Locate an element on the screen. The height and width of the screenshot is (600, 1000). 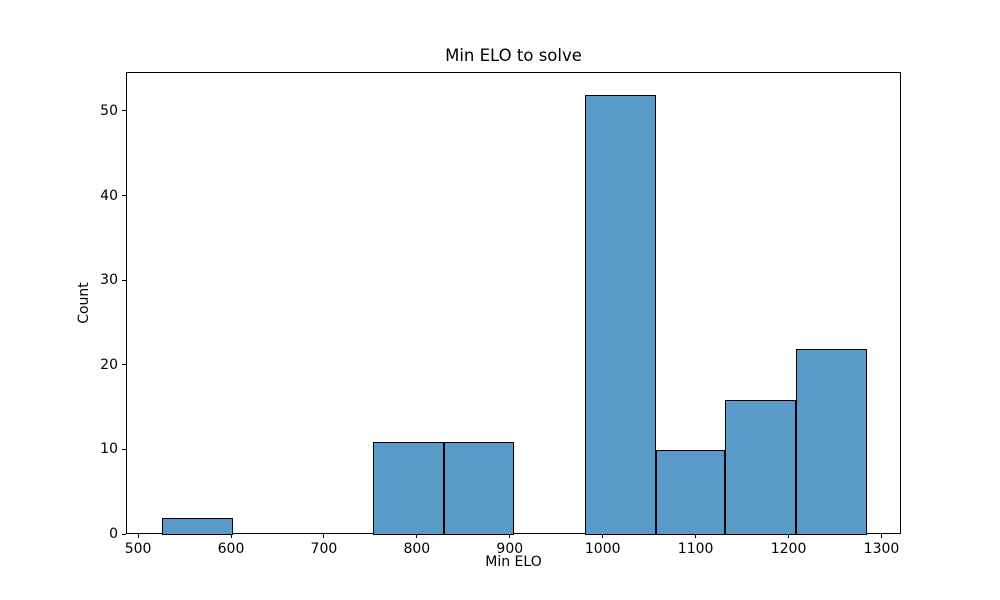
x-tick-label: 900 is located at coordinates (510, 549).